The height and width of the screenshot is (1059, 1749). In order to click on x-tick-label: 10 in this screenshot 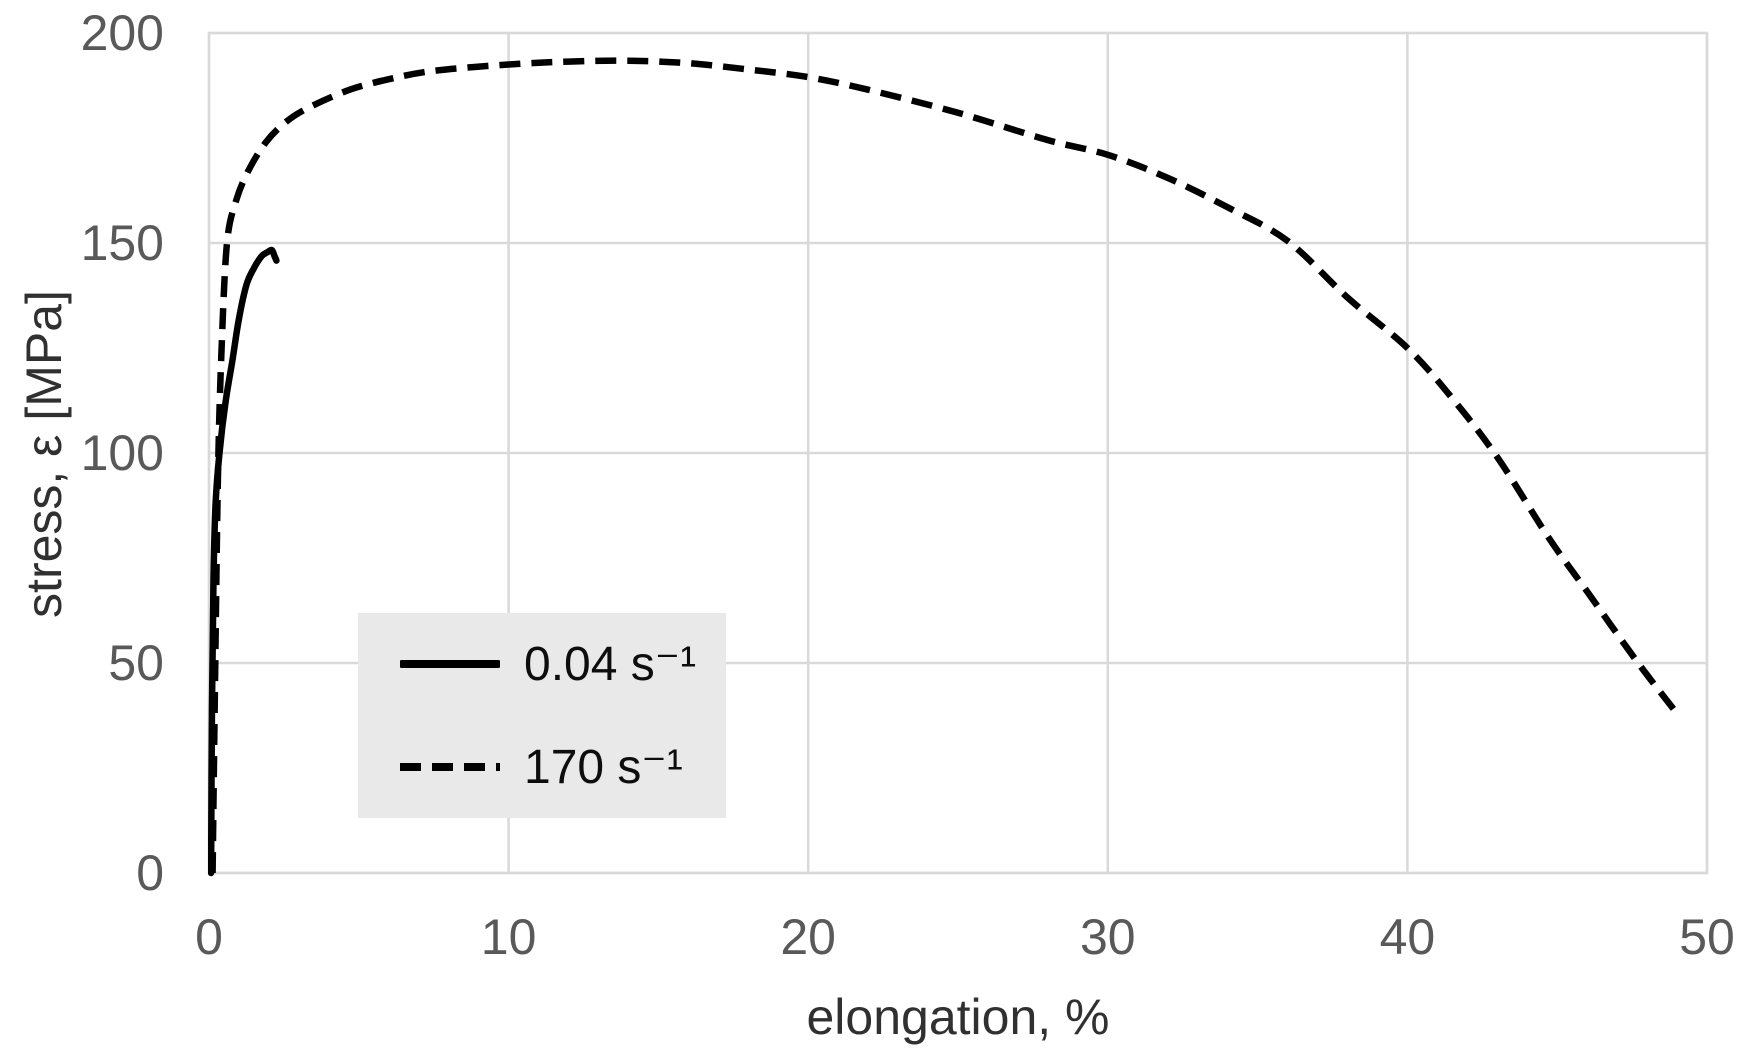, I will do `click(508, 937)`.